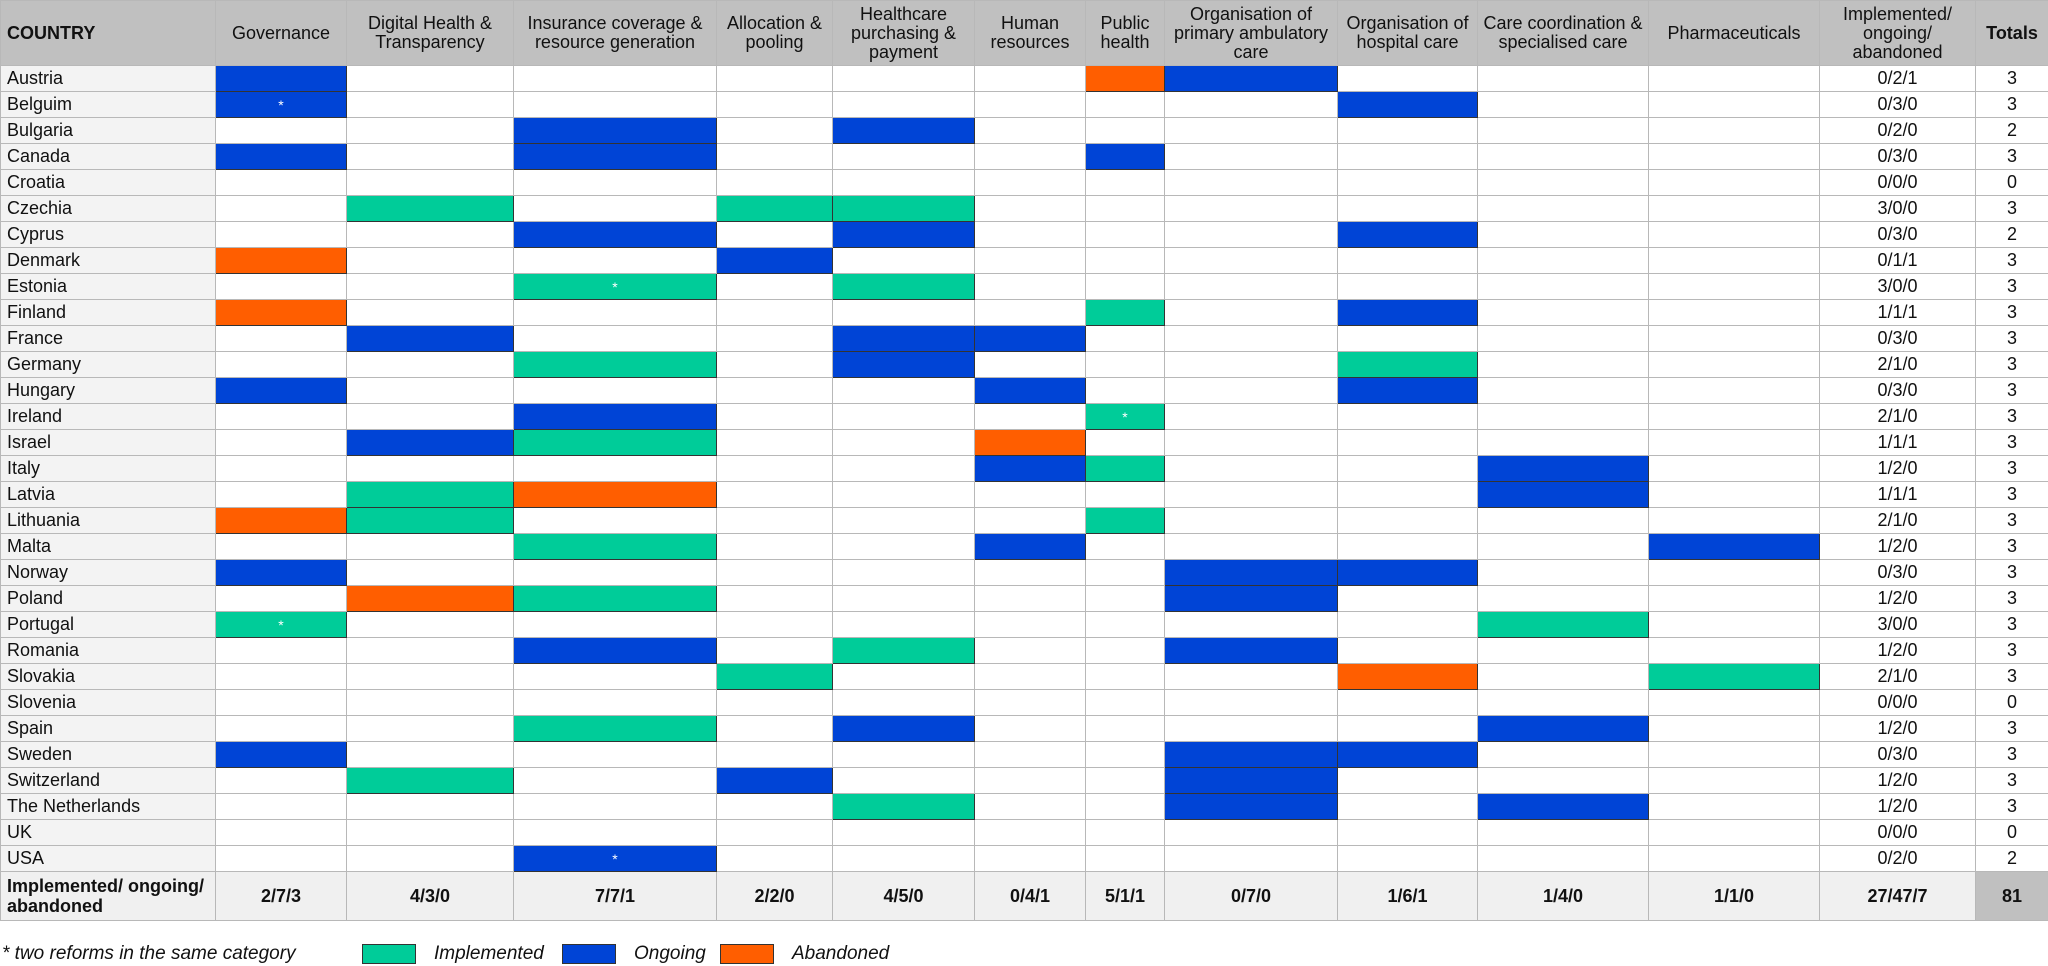  I want to click on column-header: COUNTRY, so click(108, 33).